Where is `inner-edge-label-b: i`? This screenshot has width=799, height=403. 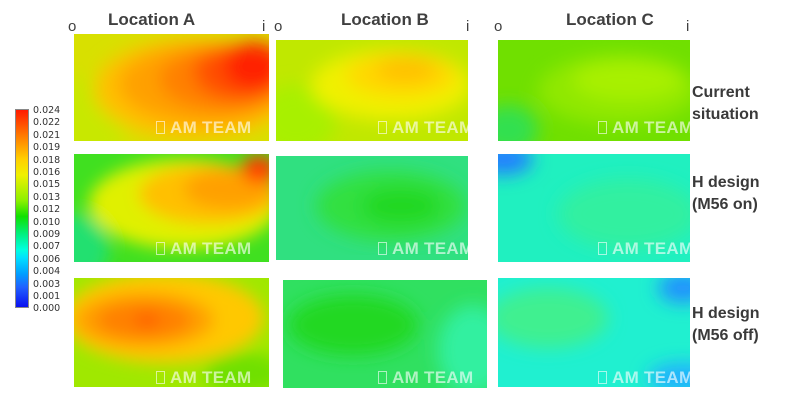
inner-edge-label-b: i is located at coordinates (468, 26).